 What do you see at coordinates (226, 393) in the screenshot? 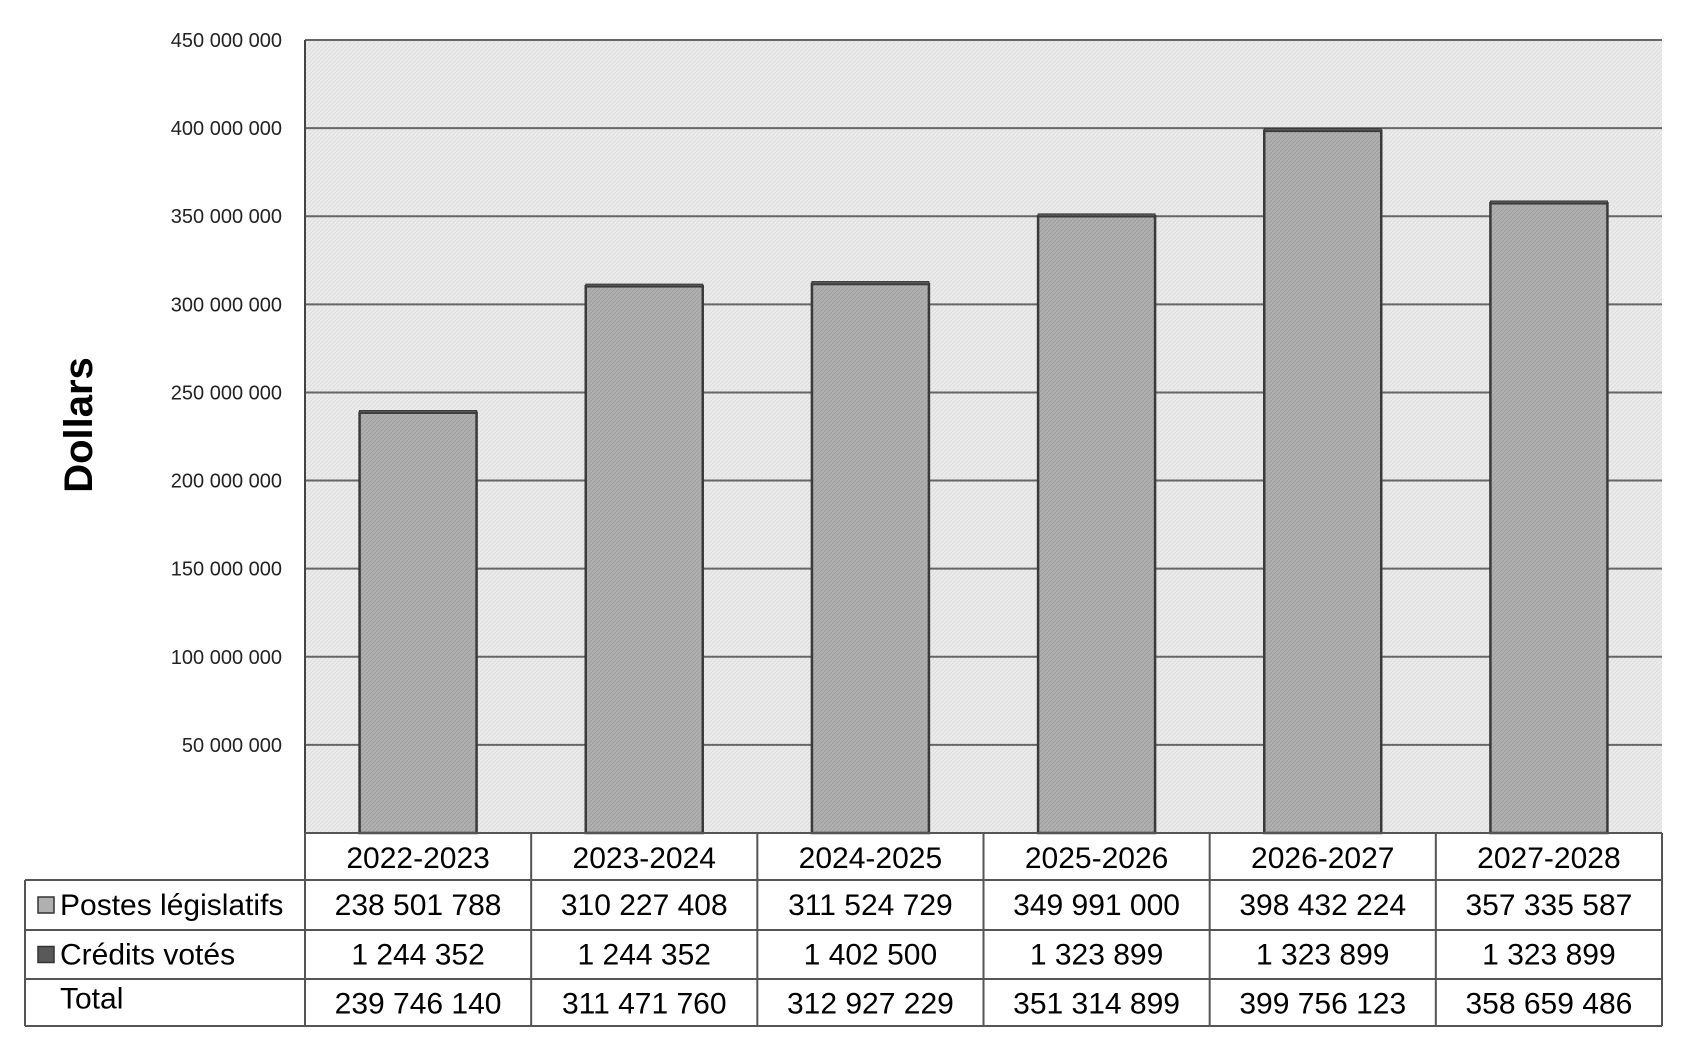
I see `y-tick-label: 250 000 000` at bounding box center [226, 393].